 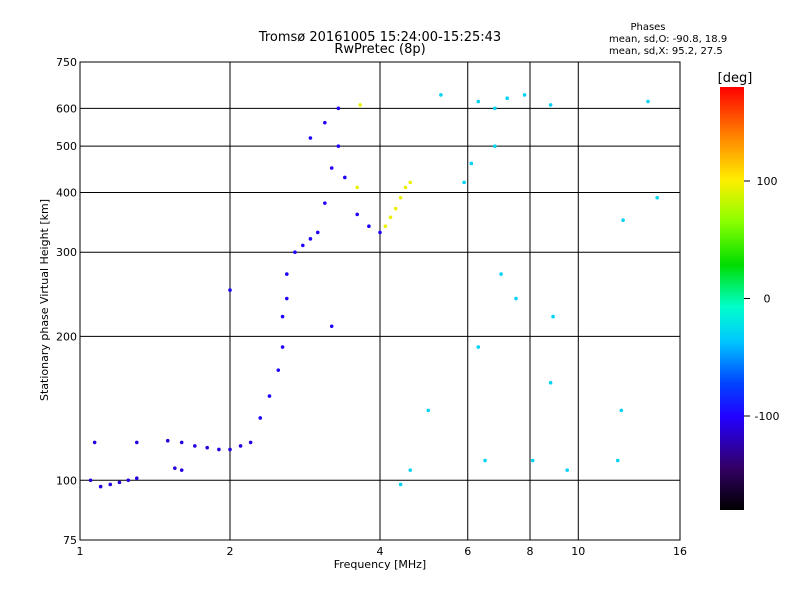 I want to click on x-tick-label: 4, so click(x=380, y=551).